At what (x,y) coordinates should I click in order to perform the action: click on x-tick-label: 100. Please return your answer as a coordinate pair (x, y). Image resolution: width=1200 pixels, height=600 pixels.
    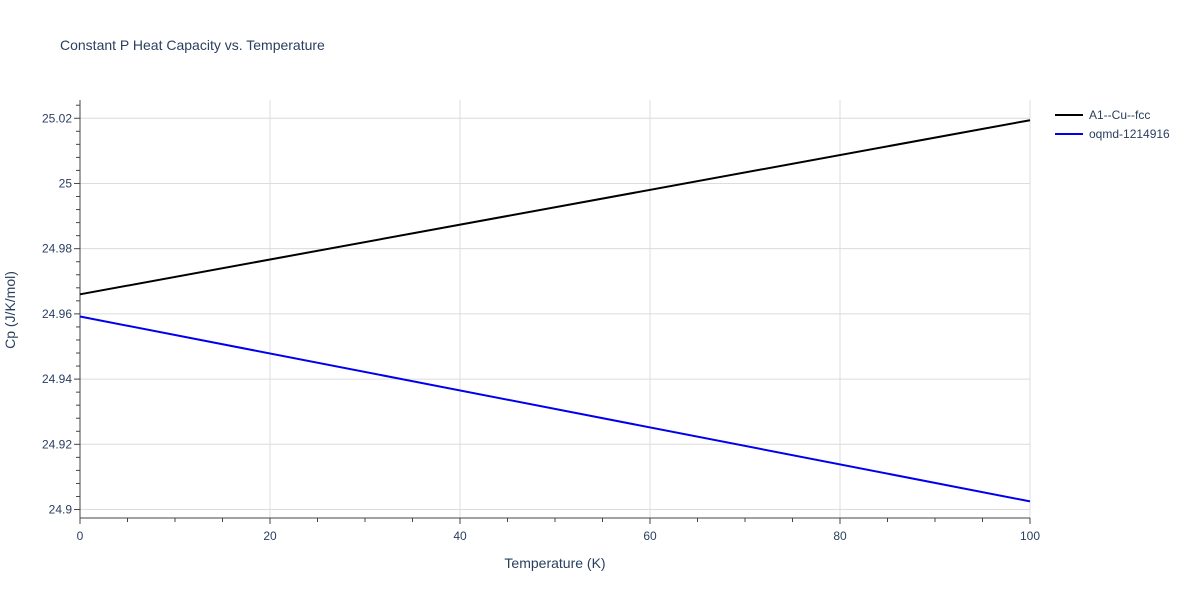
    Looking at the image, I should click on (1030, 536).